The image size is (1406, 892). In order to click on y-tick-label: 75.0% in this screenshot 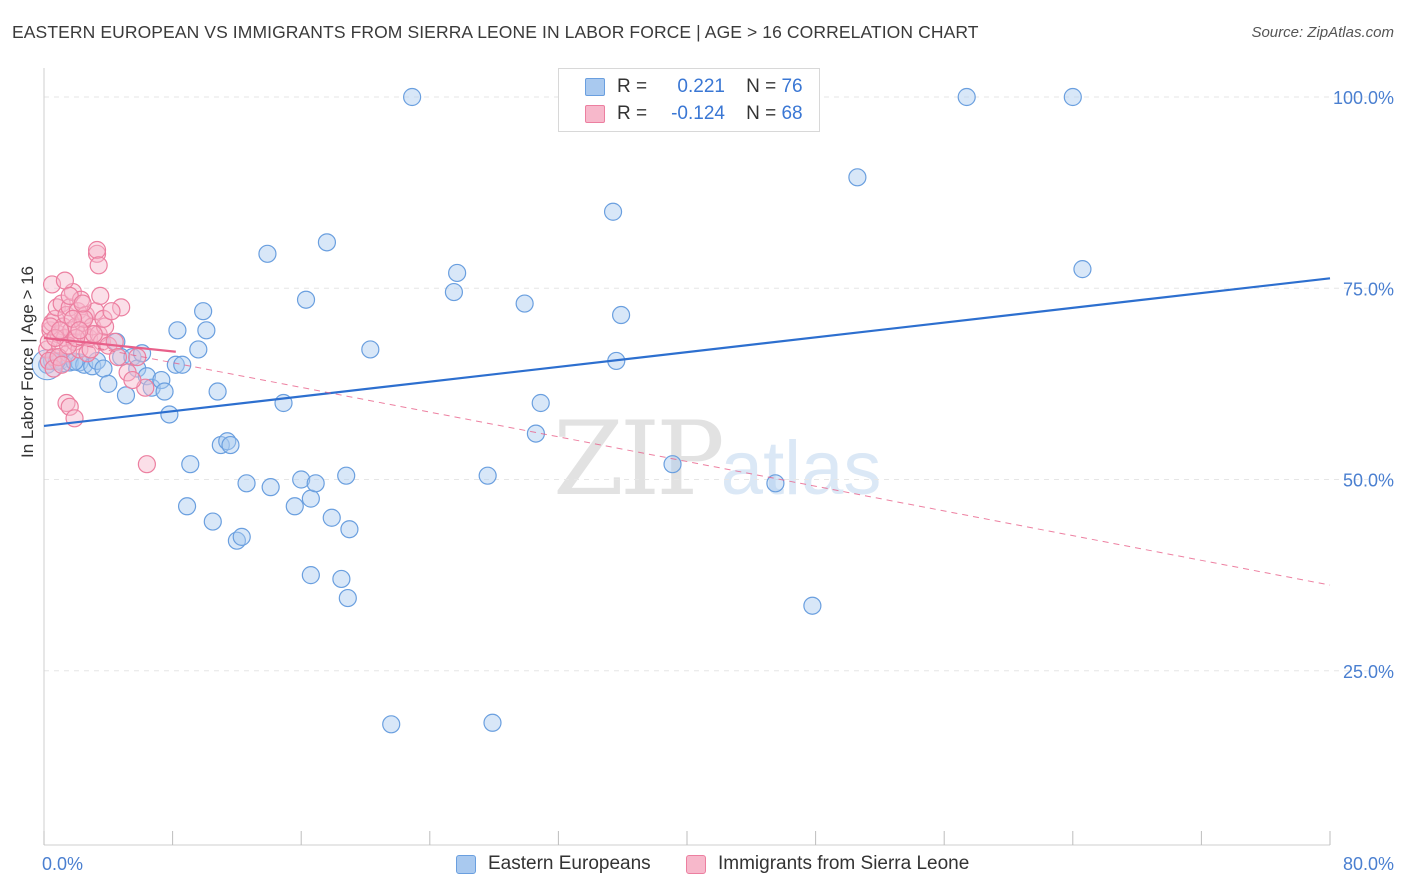, I will do `click(1368, 289)`.